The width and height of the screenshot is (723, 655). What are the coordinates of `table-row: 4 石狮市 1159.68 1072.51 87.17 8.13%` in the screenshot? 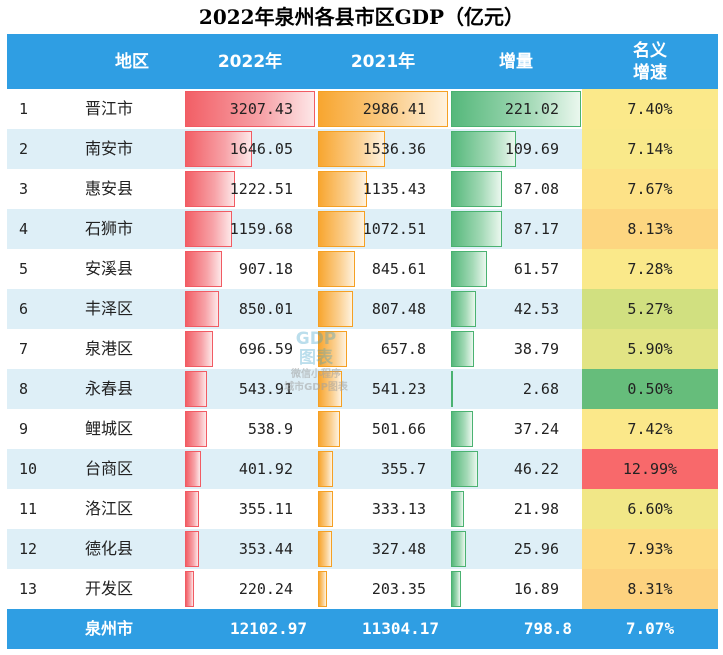 It's located at (362, 229).